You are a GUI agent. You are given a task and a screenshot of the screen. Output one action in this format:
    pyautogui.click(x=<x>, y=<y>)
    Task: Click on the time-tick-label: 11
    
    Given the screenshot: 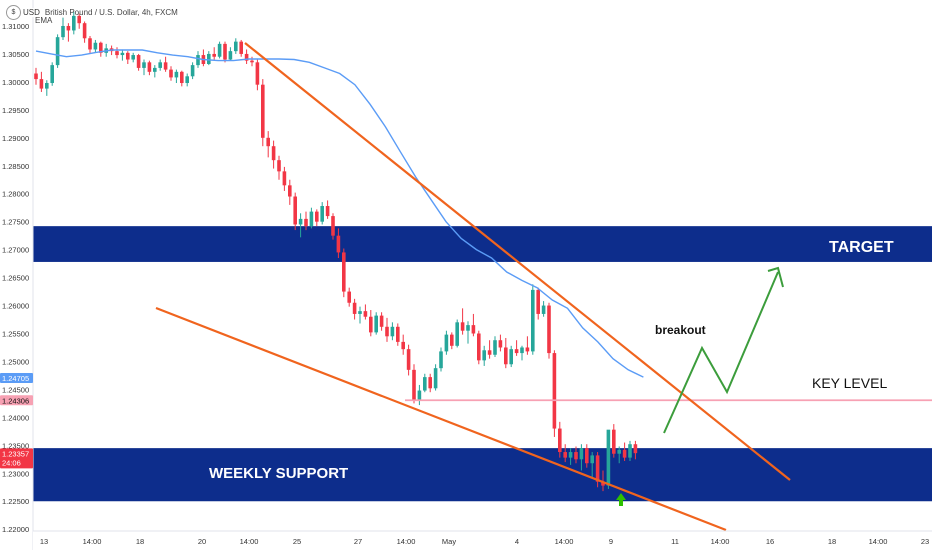 What is the action you would take?
    pyautogui.click(x=675, y=541)
    